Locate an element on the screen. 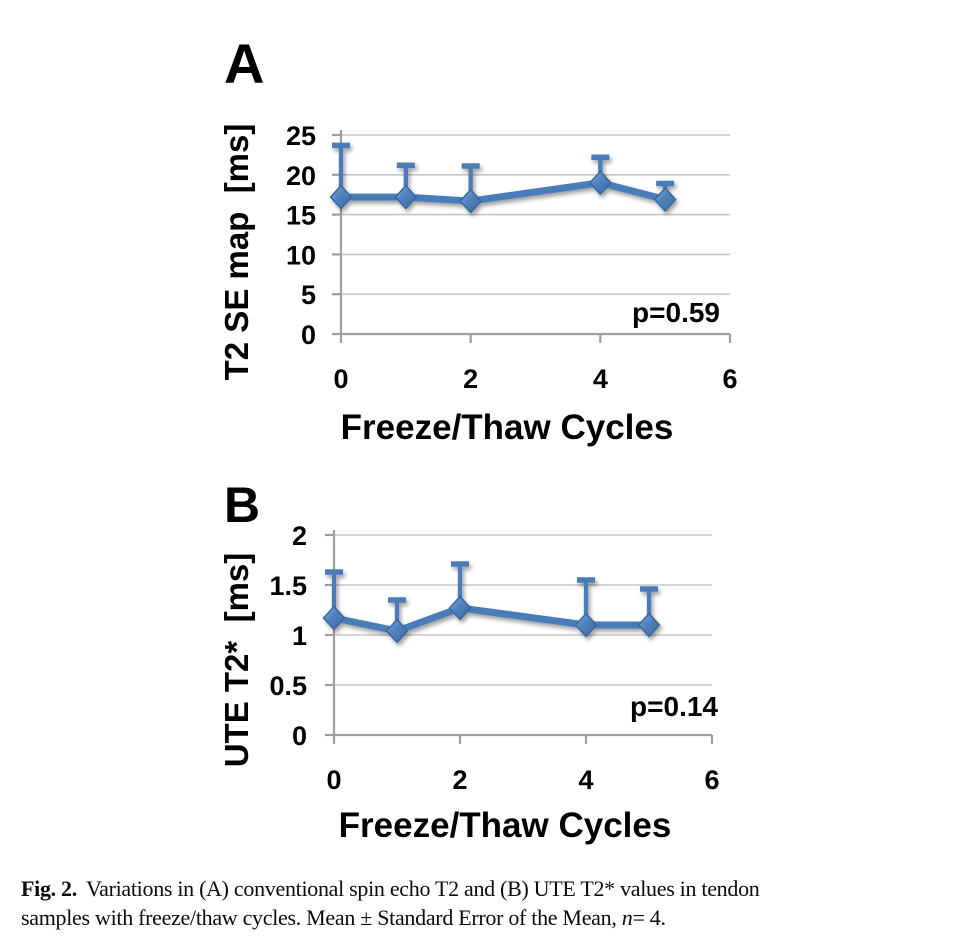 The image size is (960, 952). y-tick-label: 10 is located at coordinates (301, 255).